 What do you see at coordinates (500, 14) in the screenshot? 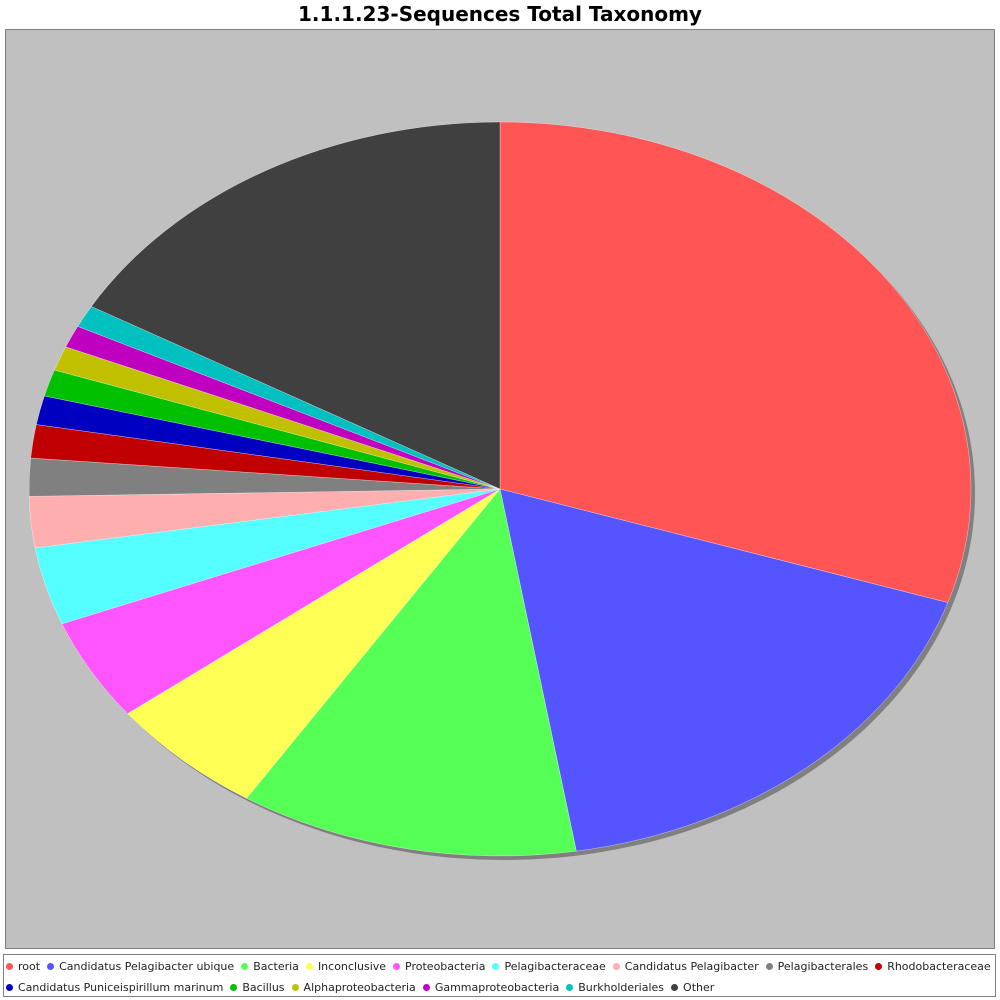
I see `chart-title: 1.1.1.23-Sequences Total Taxonomy` at bounding box center [500, 14].